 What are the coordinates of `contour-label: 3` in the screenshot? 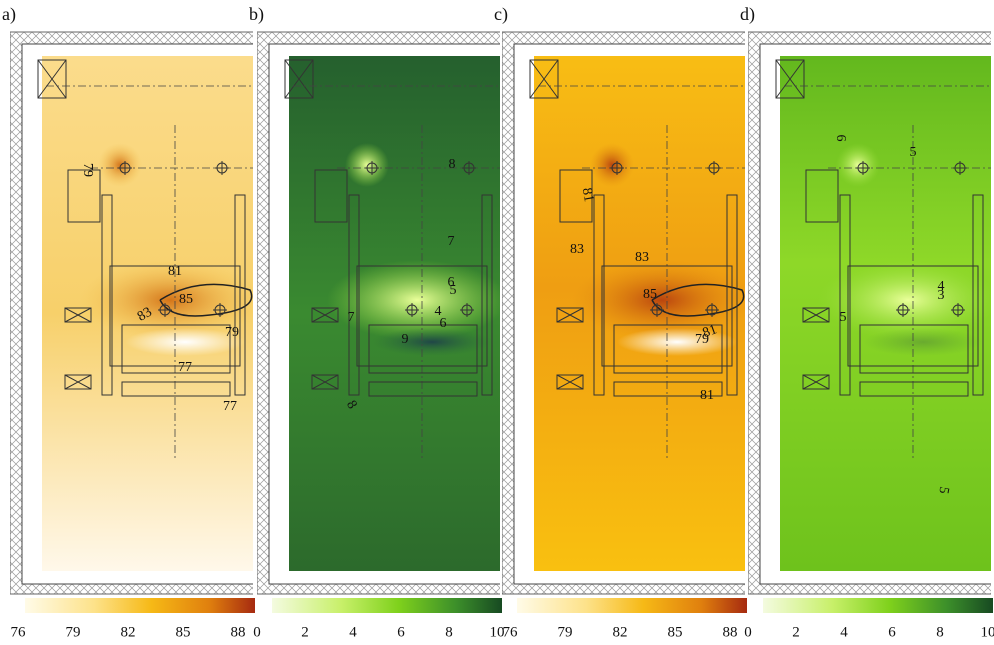 It's located at (941, 295).